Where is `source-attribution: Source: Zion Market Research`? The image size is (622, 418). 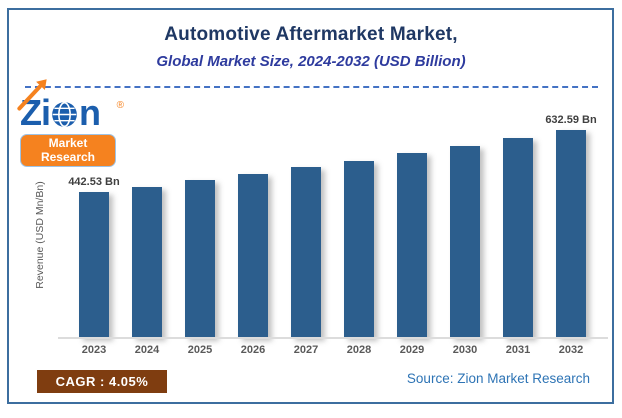 source-attribution: Source: Zion Market Research is located at coordinates (498, 378).